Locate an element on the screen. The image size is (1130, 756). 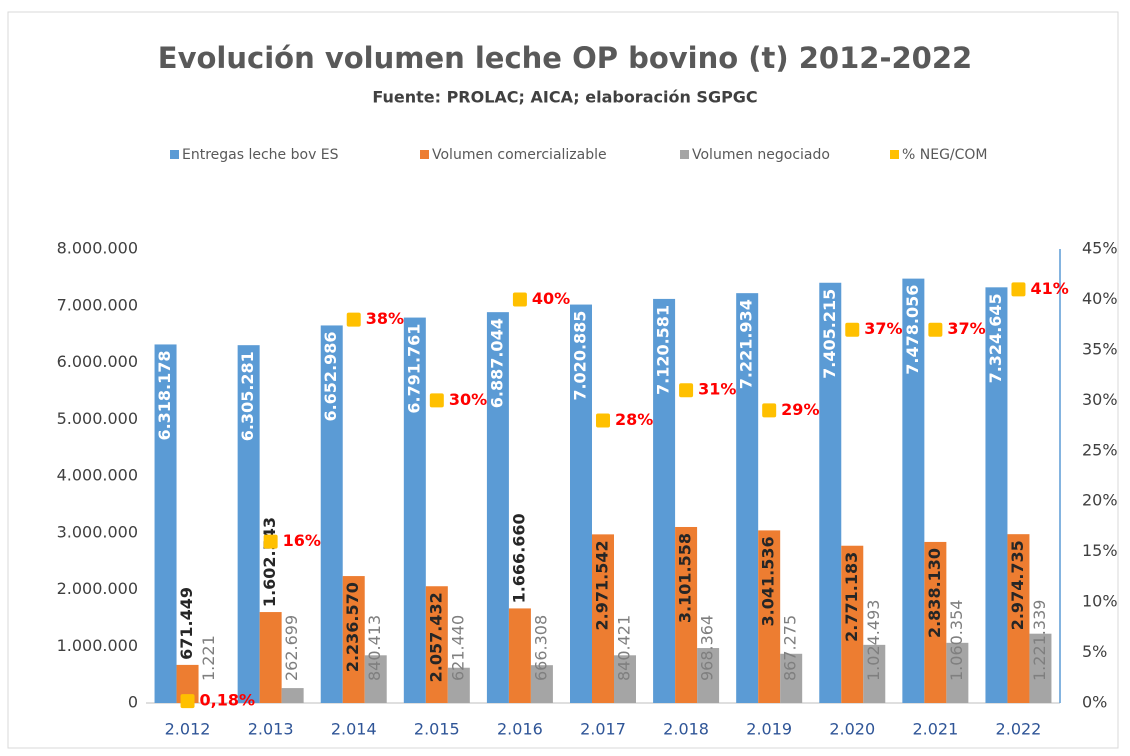
data-label: 1.024.493 is located at coordinates (873, 640).